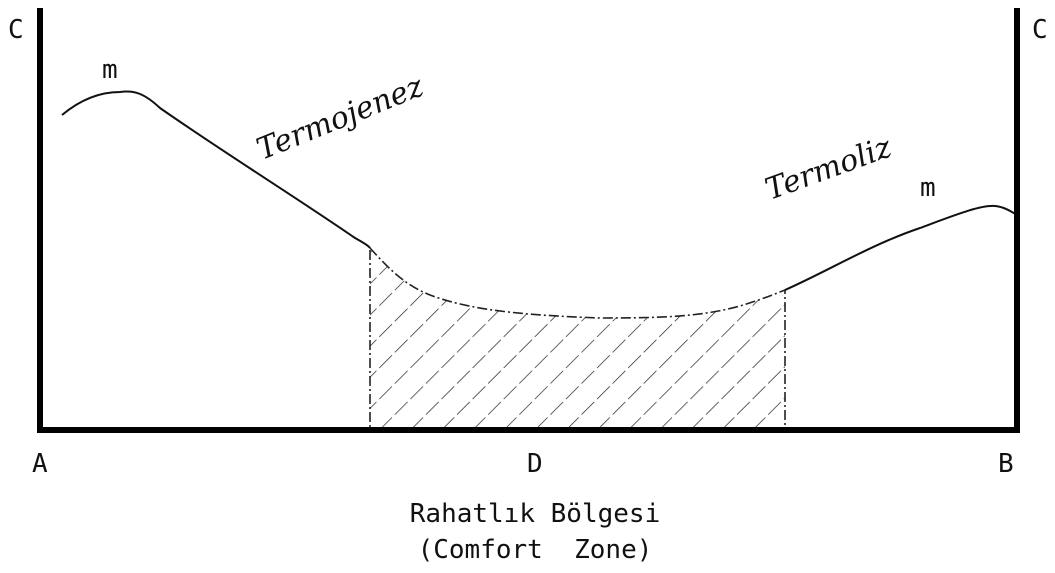 The height and width of the screenshot is (573, 1055). I want to click on corner-label: A, so click(40, 464).